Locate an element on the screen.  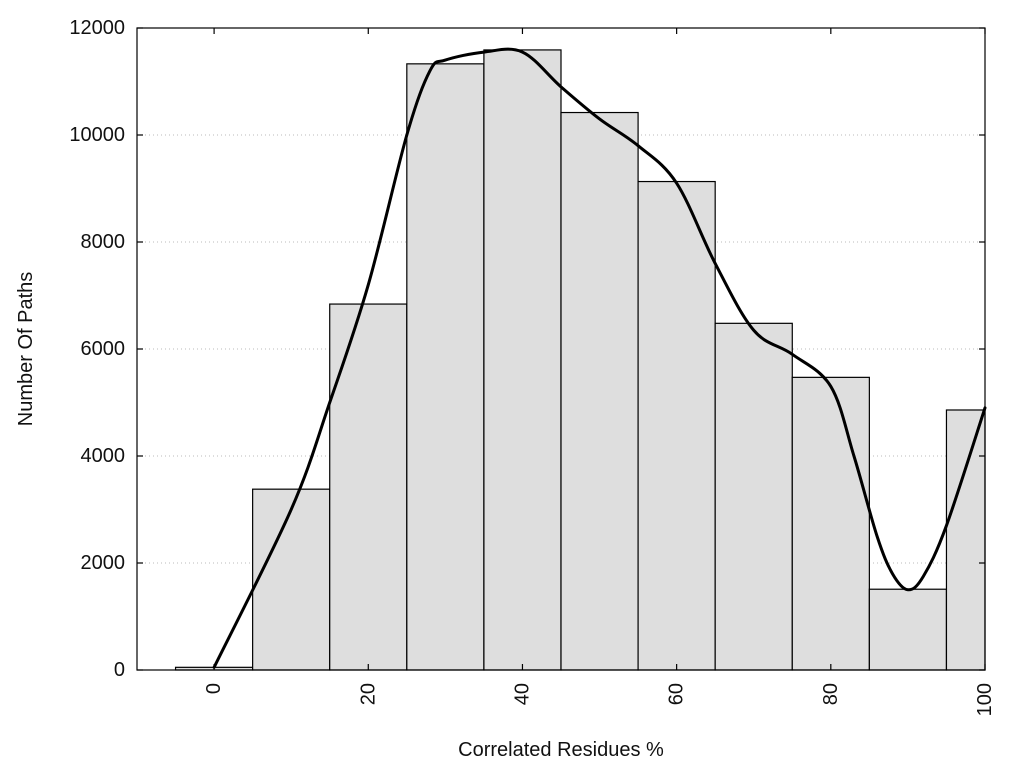
y-tick-label: 0 is located at coordinates (119, 670).